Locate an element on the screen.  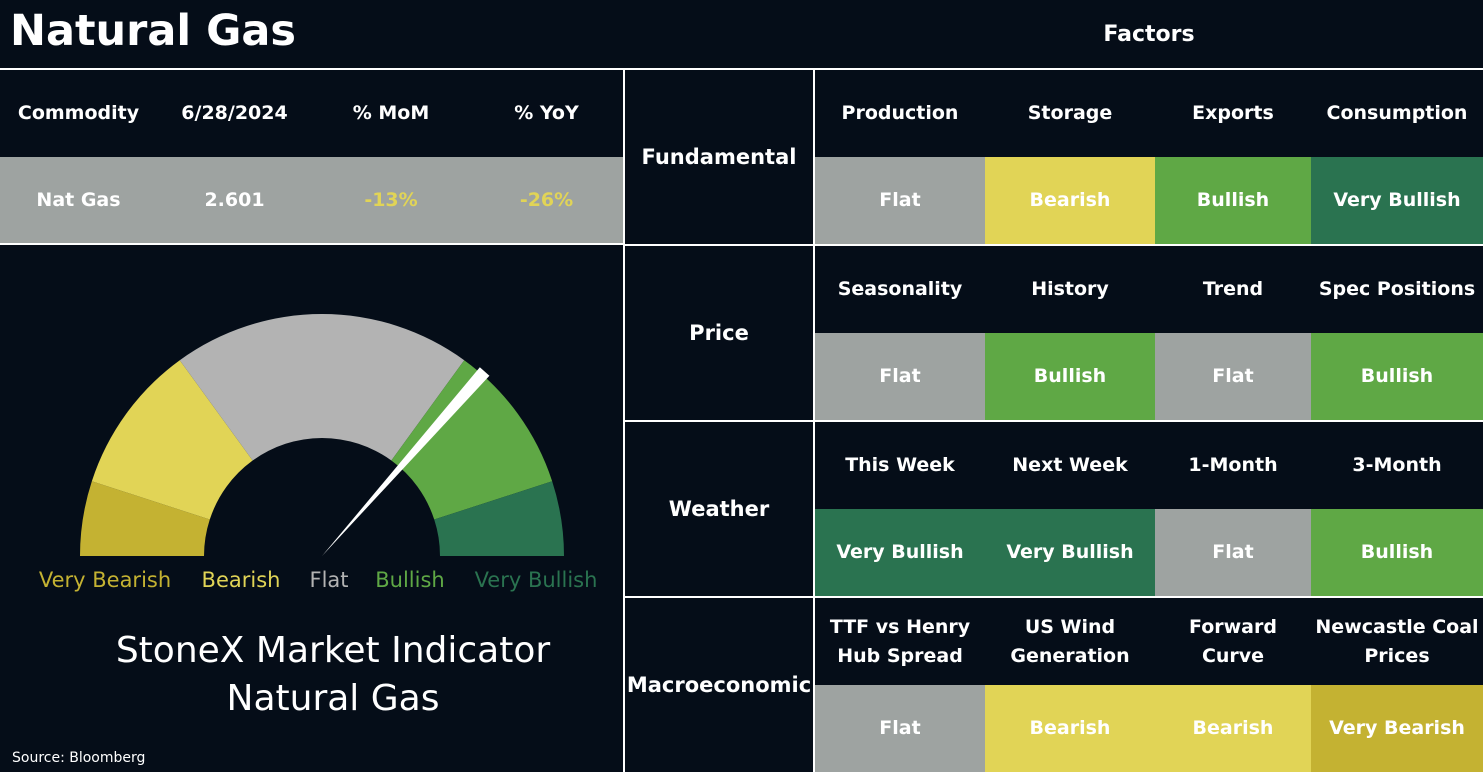
table-cell: 2.601 is located at coordinates (234, 200).